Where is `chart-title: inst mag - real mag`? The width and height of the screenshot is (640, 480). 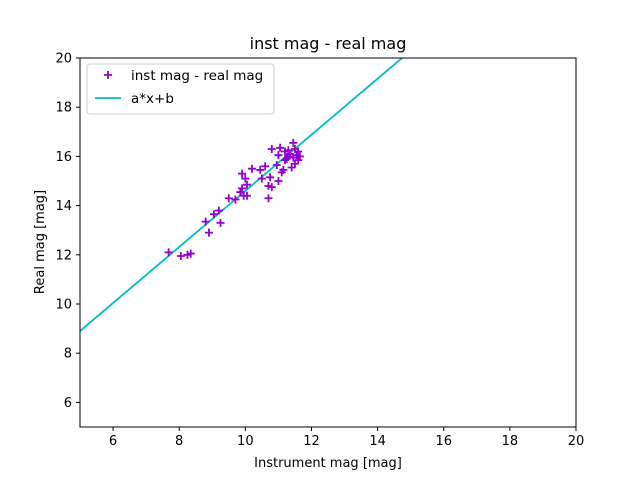
chart-title: inst mag - real mag is located at coordinates (328, 43).